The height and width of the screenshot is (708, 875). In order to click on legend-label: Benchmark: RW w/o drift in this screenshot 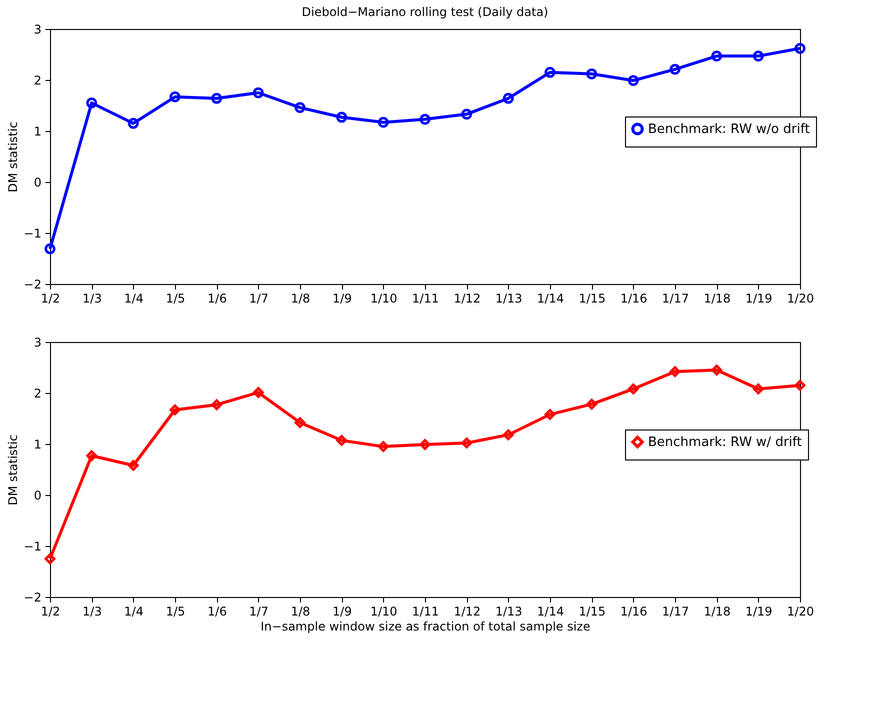, I will do `click(729, 129)`.